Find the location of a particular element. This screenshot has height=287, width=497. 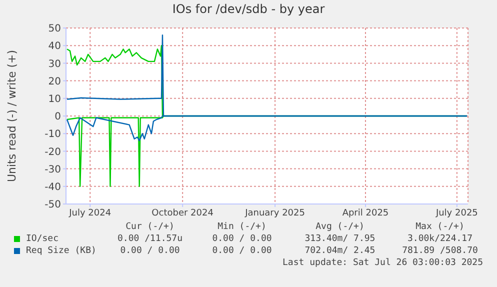

text: Min (-/+) is located at coordinates (242, 227).